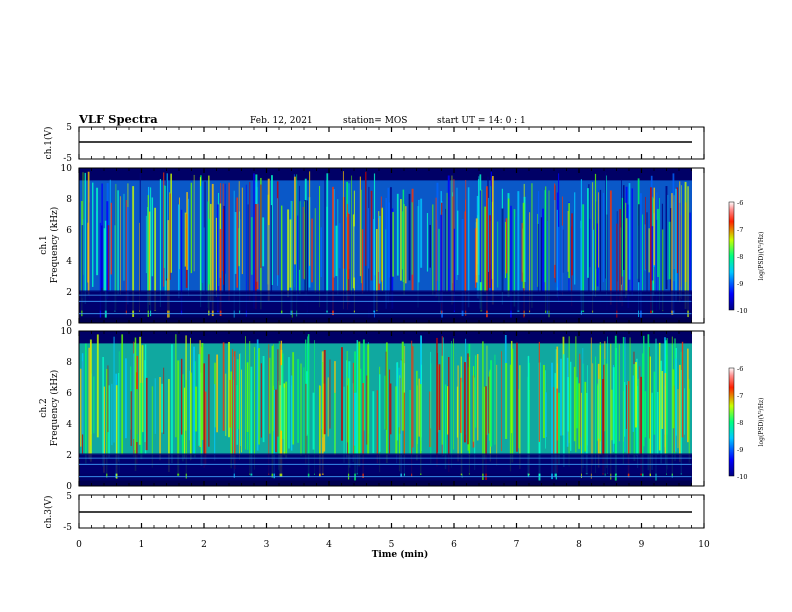 The image size is (792, 612). Describe the element at coordinates (375, 121) in the screenshot. I see `station-label: station= MOS` at that location.